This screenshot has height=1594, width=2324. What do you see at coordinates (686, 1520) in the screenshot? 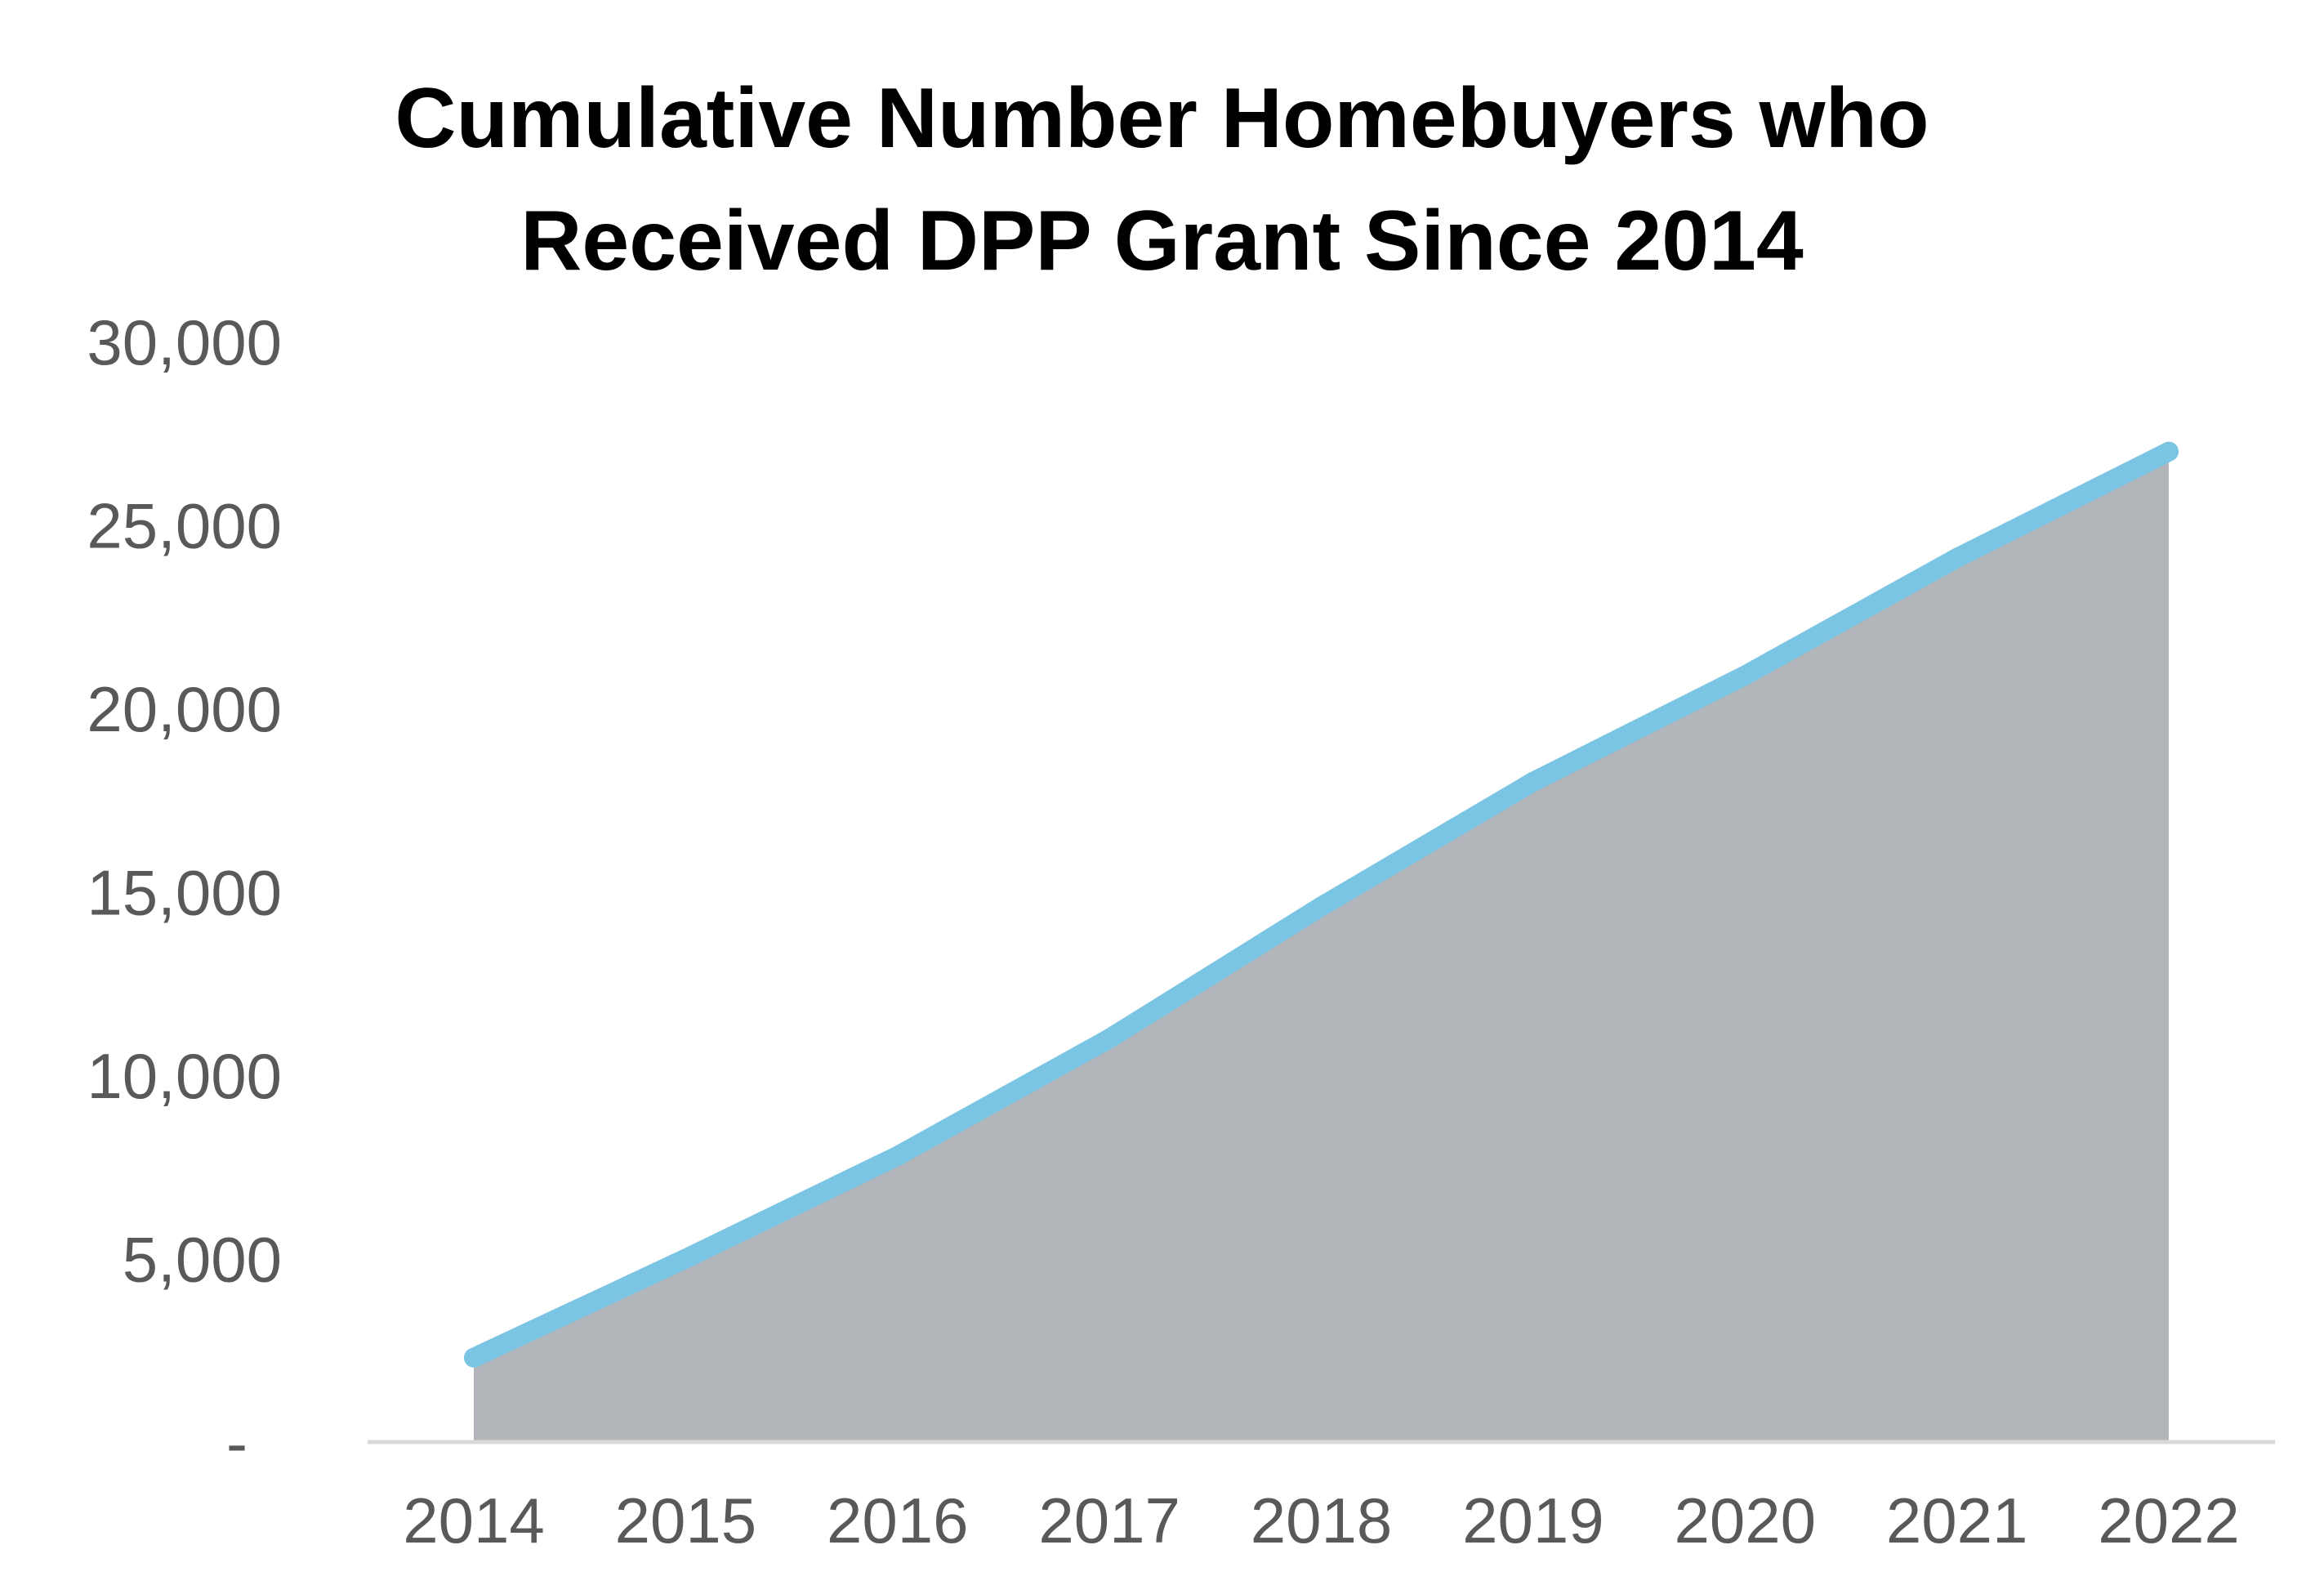
I see `x-tick-label-2015: 2015` at bounding box center [686, 1520].